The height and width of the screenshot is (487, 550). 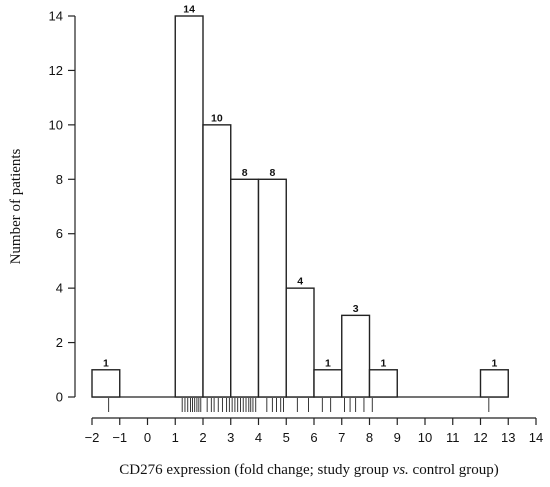 I want to click on y-tick-label: 10, so click(x=56, y=124).